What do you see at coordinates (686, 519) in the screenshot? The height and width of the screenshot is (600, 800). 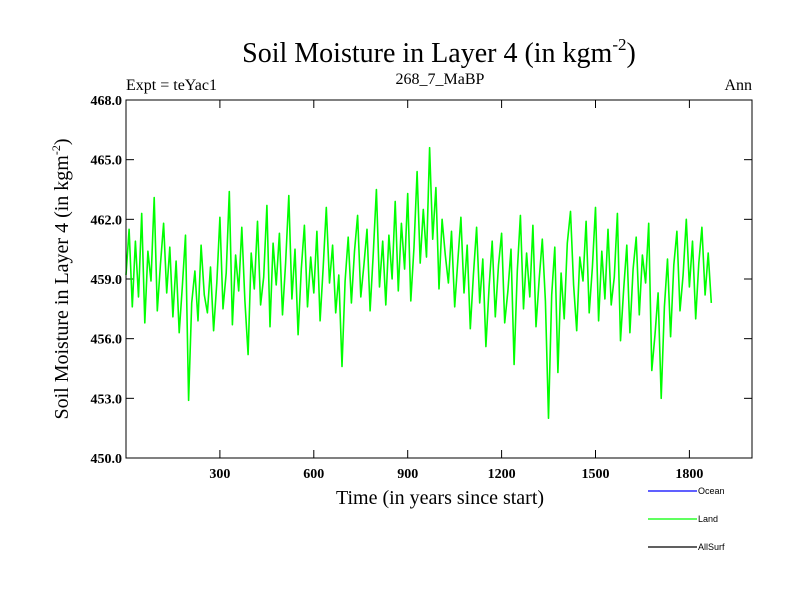 I see `legend: Ocean Land AllSurf` at bounding box center [686, 519].